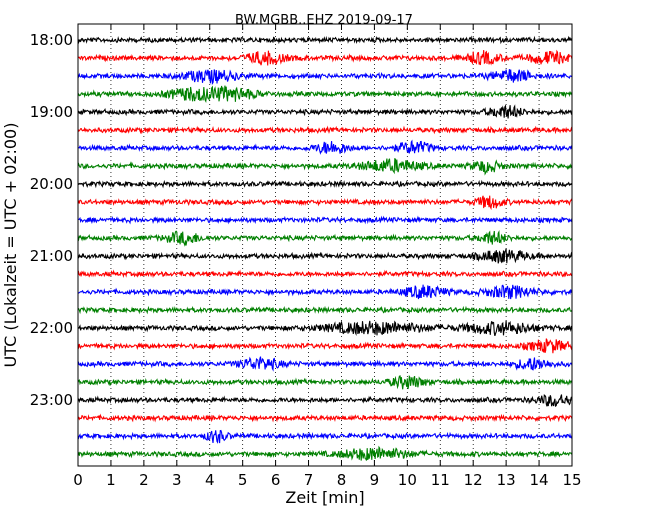 Image resolution: width=650 pixels, height=520 pixels. What do you see at coordinates (440, 480) in the screenshot?
I see `x-tick-label: 11` at bounding box center [440, 480].